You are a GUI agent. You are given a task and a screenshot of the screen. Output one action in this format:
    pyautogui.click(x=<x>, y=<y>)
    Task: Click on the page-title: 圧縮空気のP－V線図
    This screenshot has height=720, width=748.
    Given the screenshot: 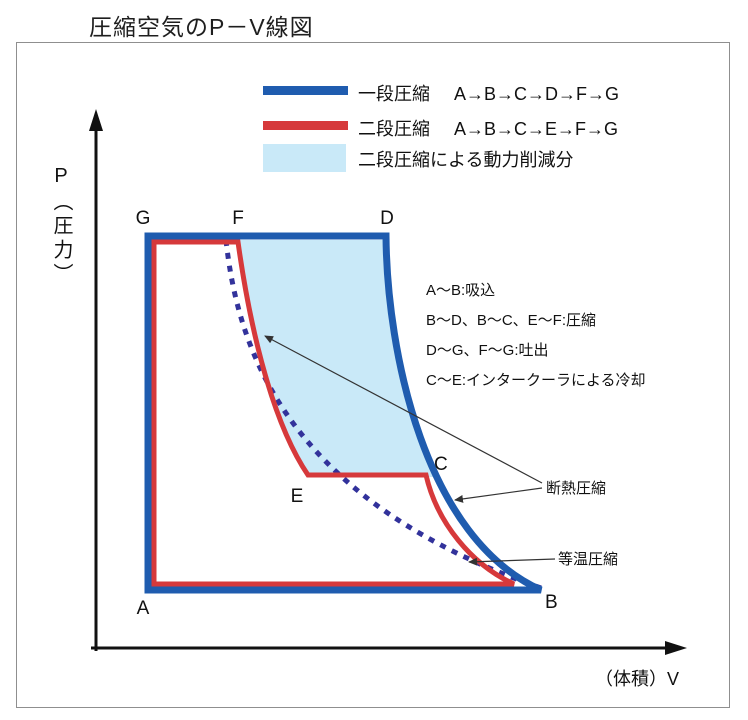 What is the action you would take?
    pyautogui.click(x=202, y=27)
    